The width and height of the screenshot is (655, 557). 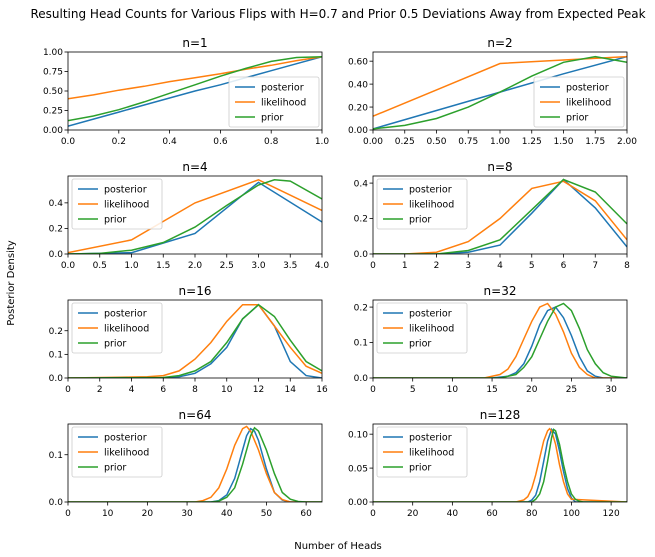 What do you see at coordinates (187, 514) in the screenshot?
I see `x-tick-label: 30` at bounding box center [187, 514].